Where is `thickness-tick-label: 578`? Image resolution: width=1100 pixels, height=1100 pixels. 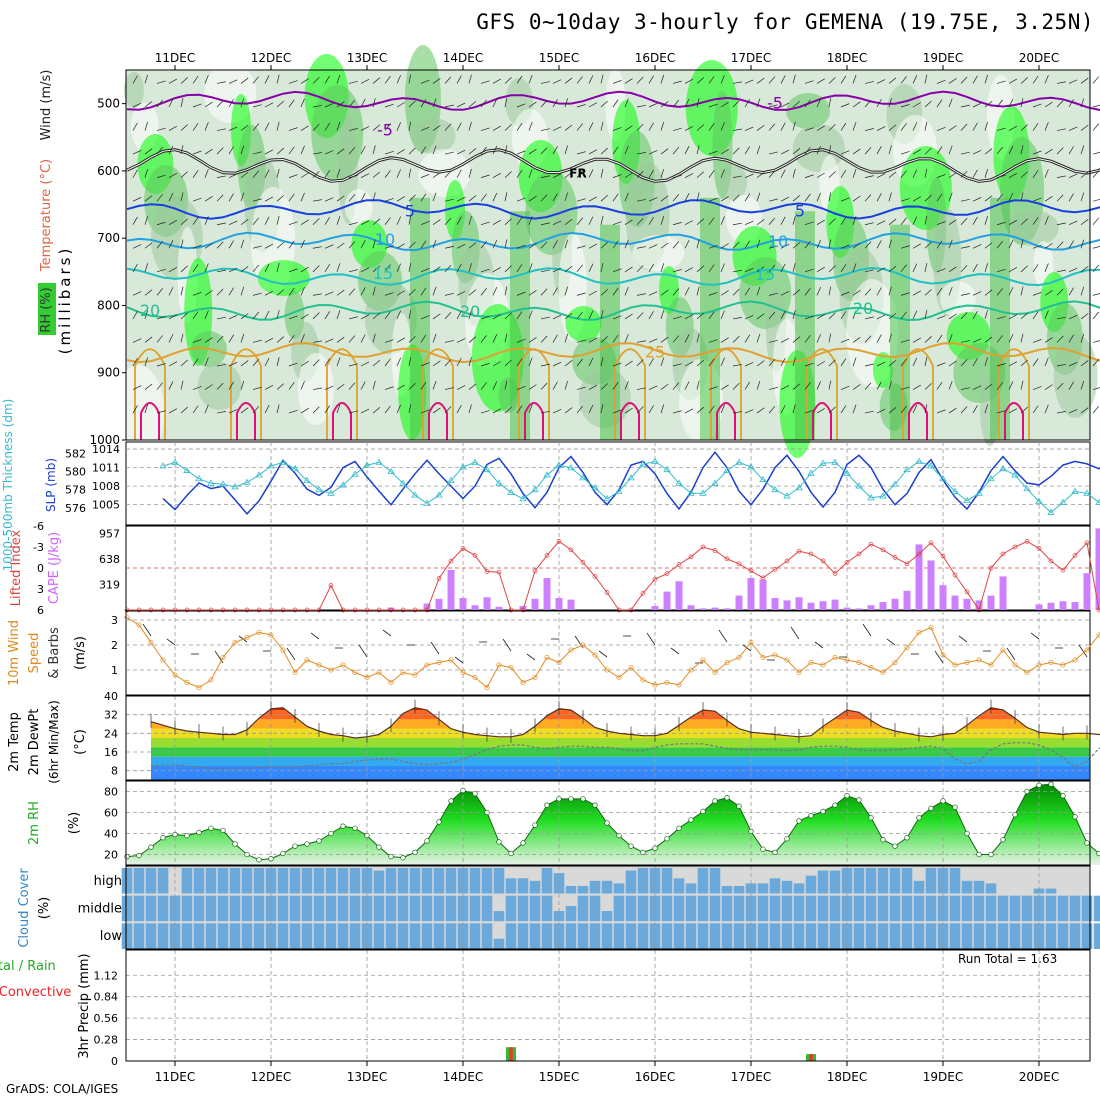
thickness-tick-label: 578 is located at coordinates (75, 490).